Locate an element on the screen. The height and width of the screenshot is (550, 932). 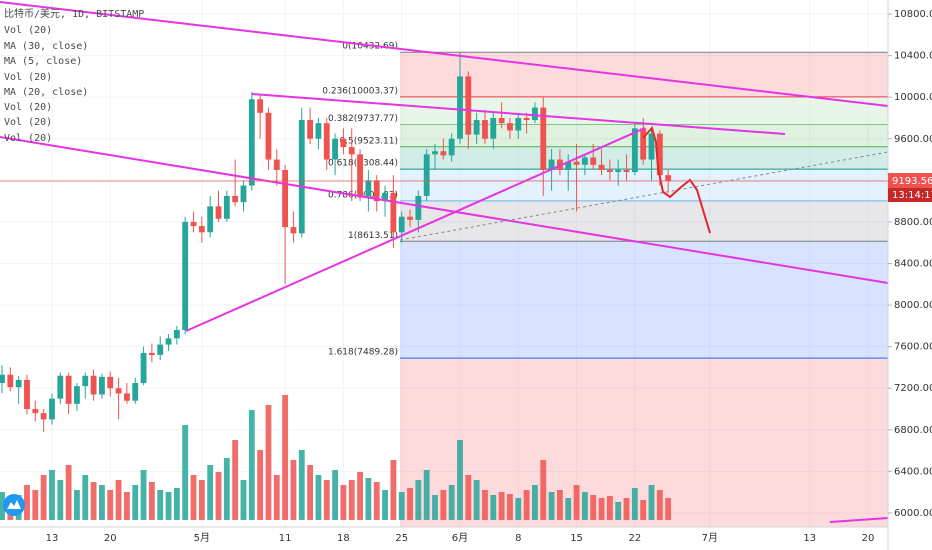
legend-entry: MA (5, close) is located at coordinates (43, 61).